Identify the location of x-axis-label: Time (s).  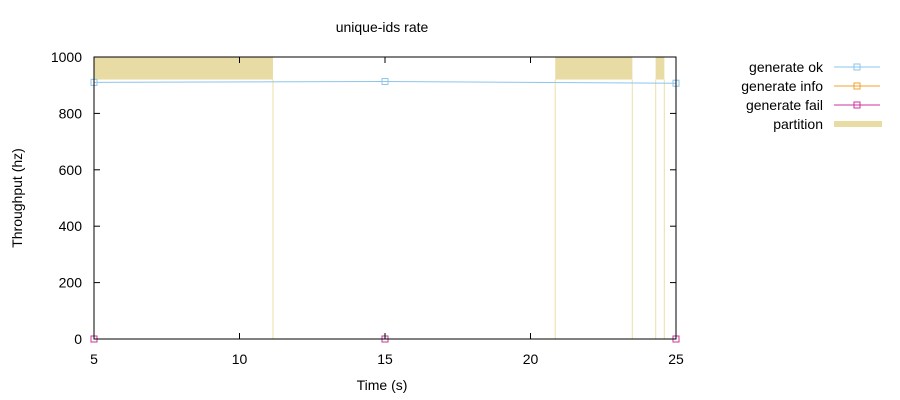
(382, 385).